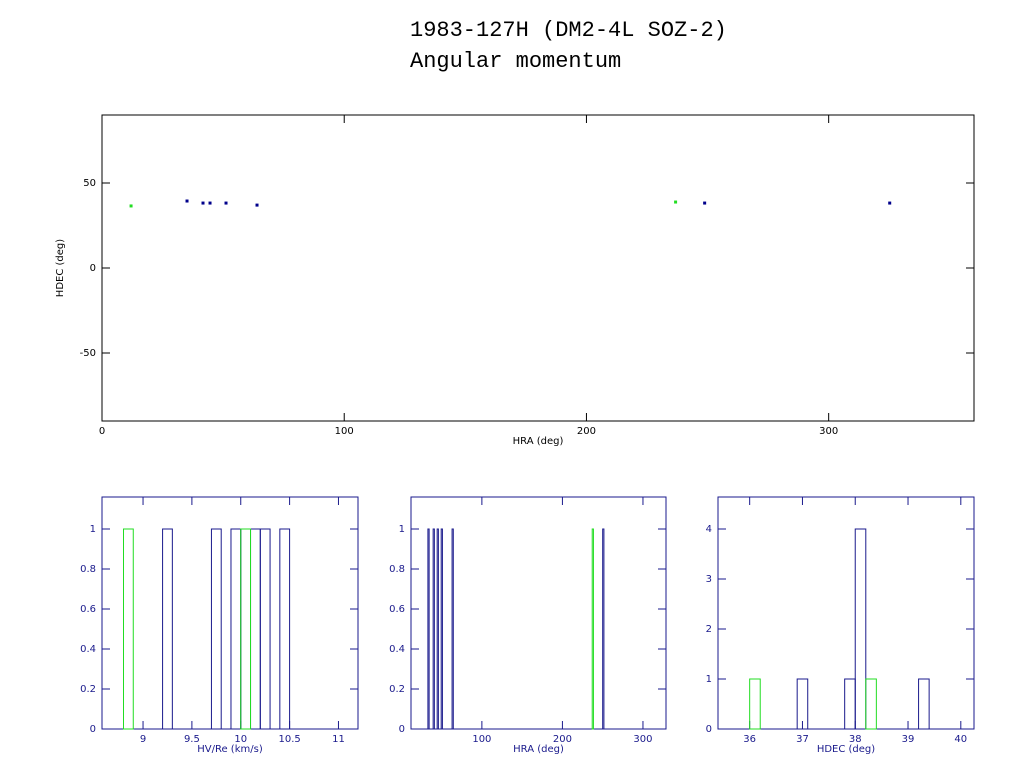  What do you see at coordinates (802, 739) in the screenshot?
I see `x-tick-label: 37` at bounding box center [802, 739].